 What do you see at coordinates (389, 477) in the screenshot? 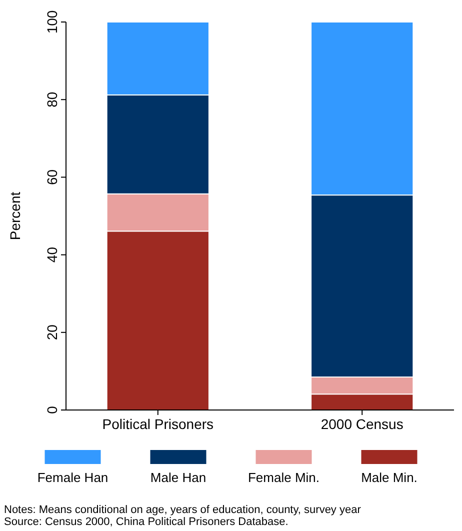
I see `legend-label: Male Min.` at bounding box center [389, 477].